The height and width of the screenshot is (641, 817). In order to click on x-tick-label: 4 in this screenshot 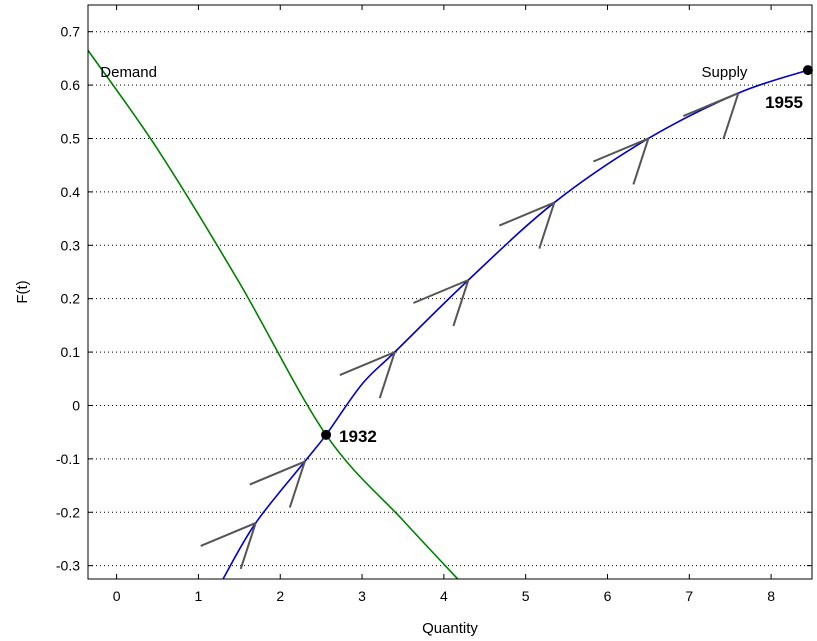, I will do `click(444, 596)`.